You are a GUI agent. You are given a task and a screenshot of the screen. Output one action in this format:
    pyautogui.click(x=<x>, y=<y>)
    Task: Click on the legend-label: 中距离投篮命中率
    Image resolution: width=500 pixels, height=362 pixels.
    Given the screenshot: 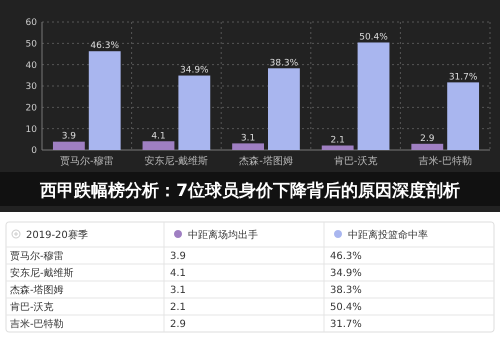 What is the action you would take?
    pyautogui.click(x=388, y=235)
    